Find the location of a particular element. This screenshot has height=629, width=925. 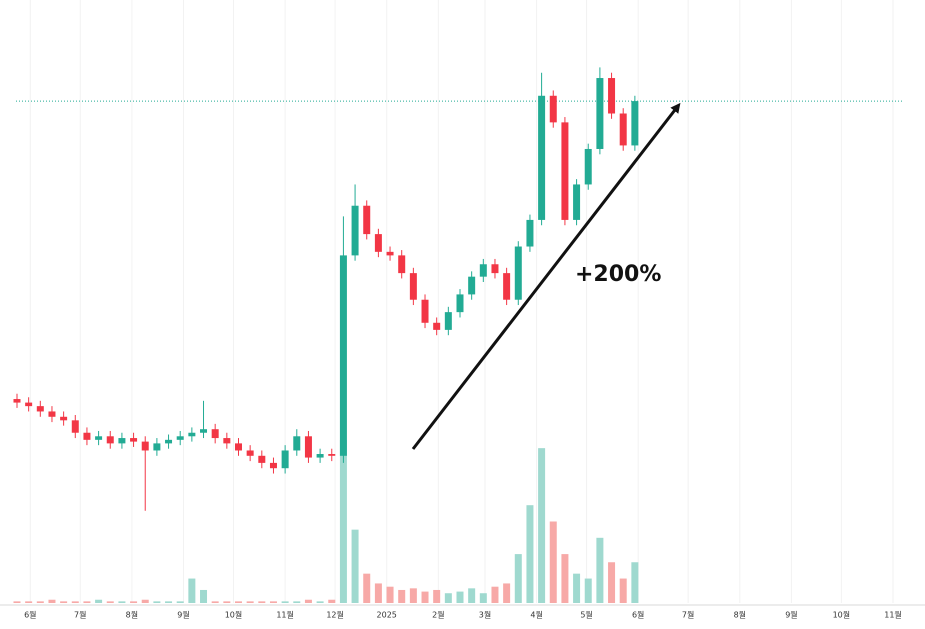

x-tick-label: 5월 is located at coordinates (586, 615).